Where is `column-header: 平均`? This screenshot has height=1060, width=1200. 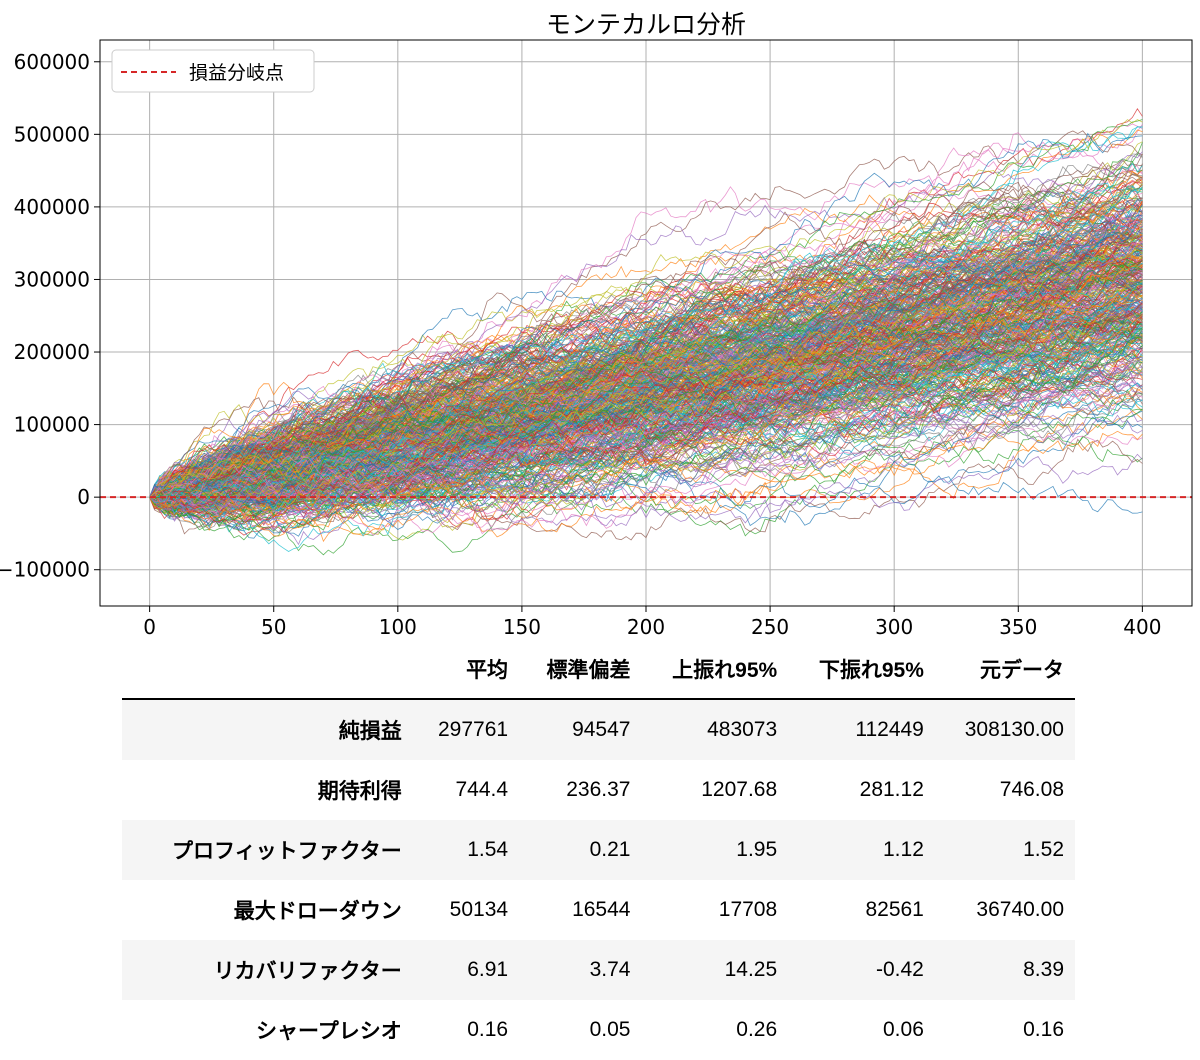
column-header: 平均 is located at coordinates (487, 670).